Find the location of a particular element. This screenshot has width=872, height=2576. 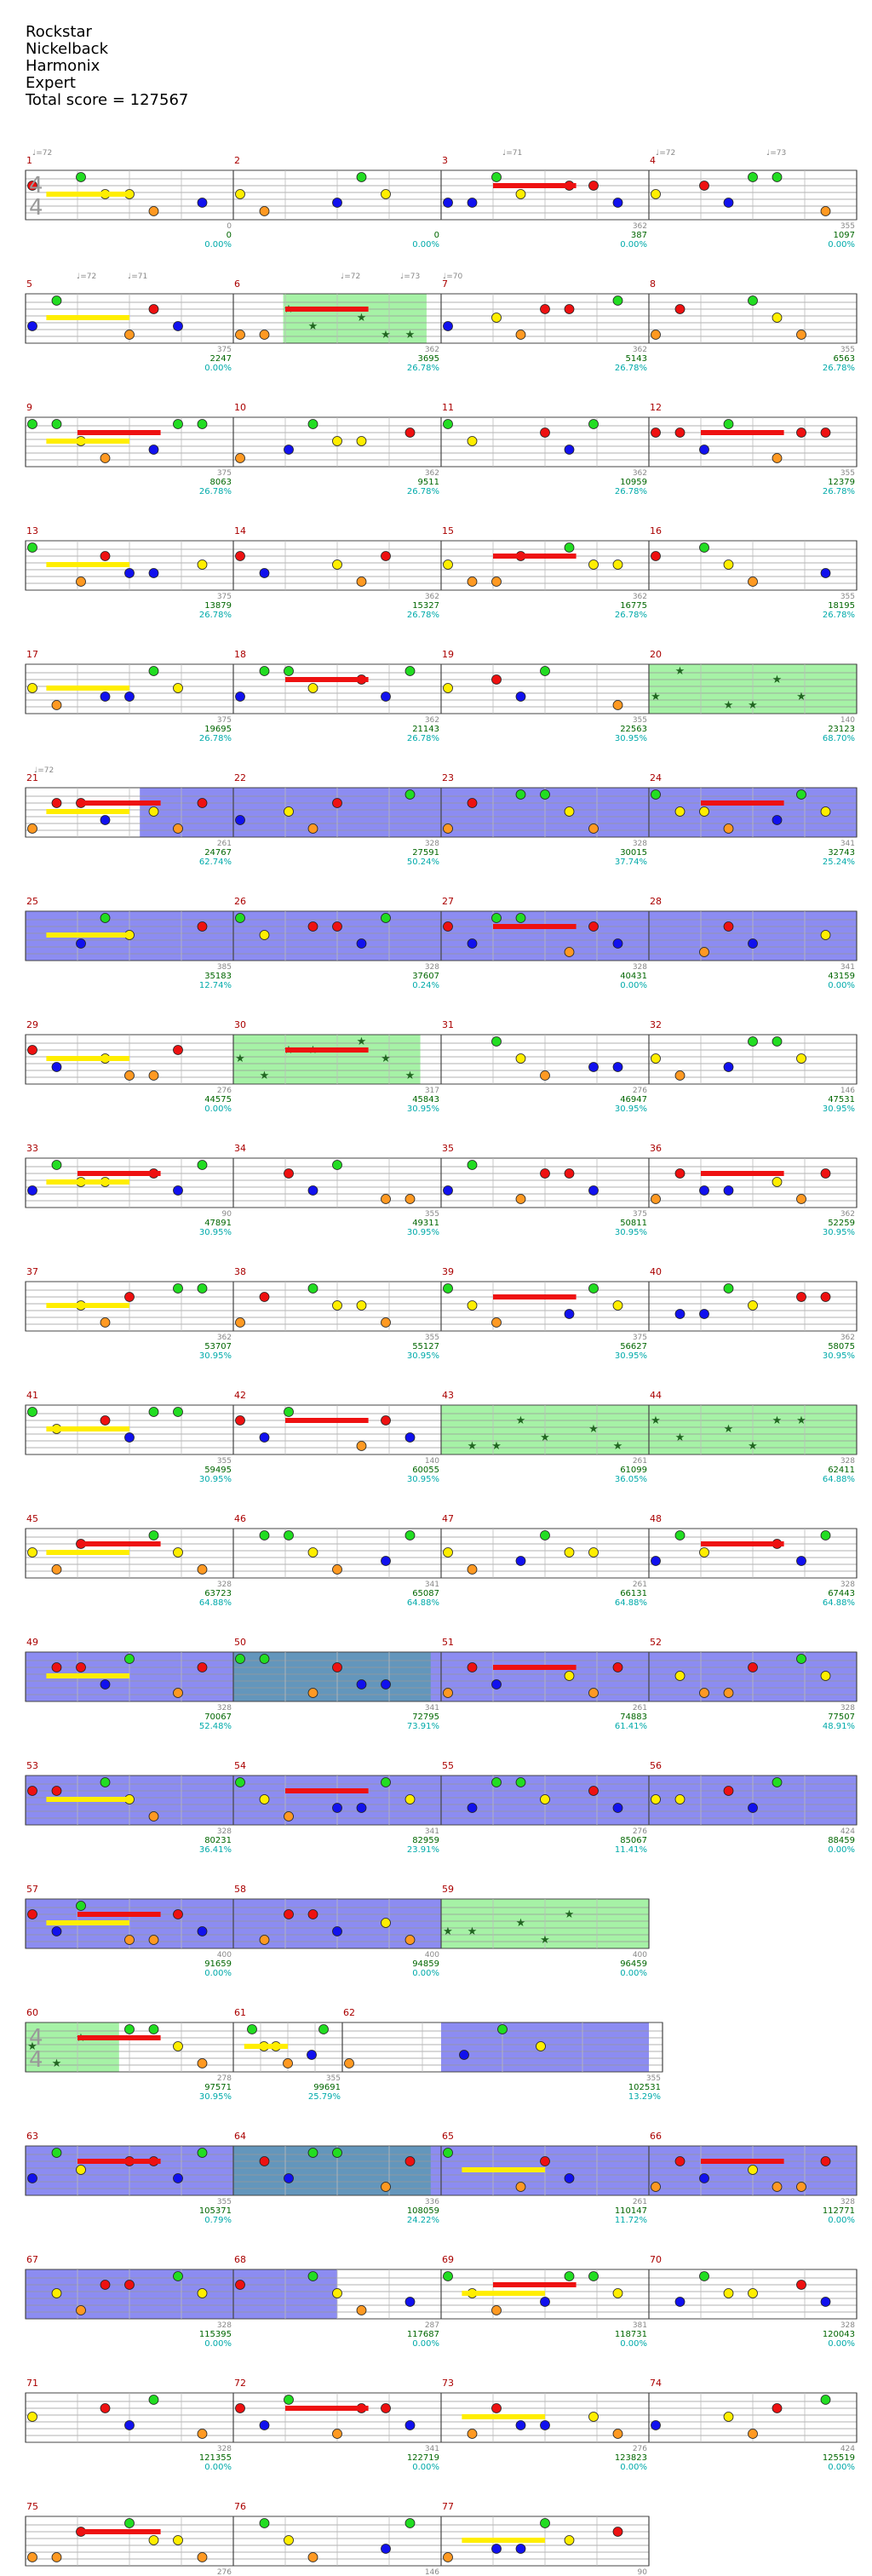

multiplier-value: 12.74% is located at coordinates (215, 985).